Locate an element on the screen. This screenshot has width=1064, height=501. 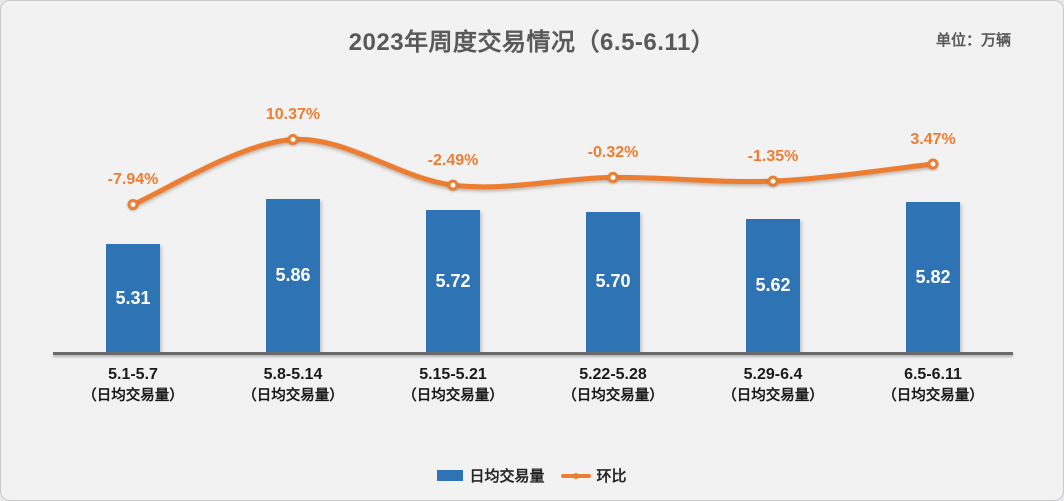
bar-value-label: 5.70 is located at coordinates (613, 281).